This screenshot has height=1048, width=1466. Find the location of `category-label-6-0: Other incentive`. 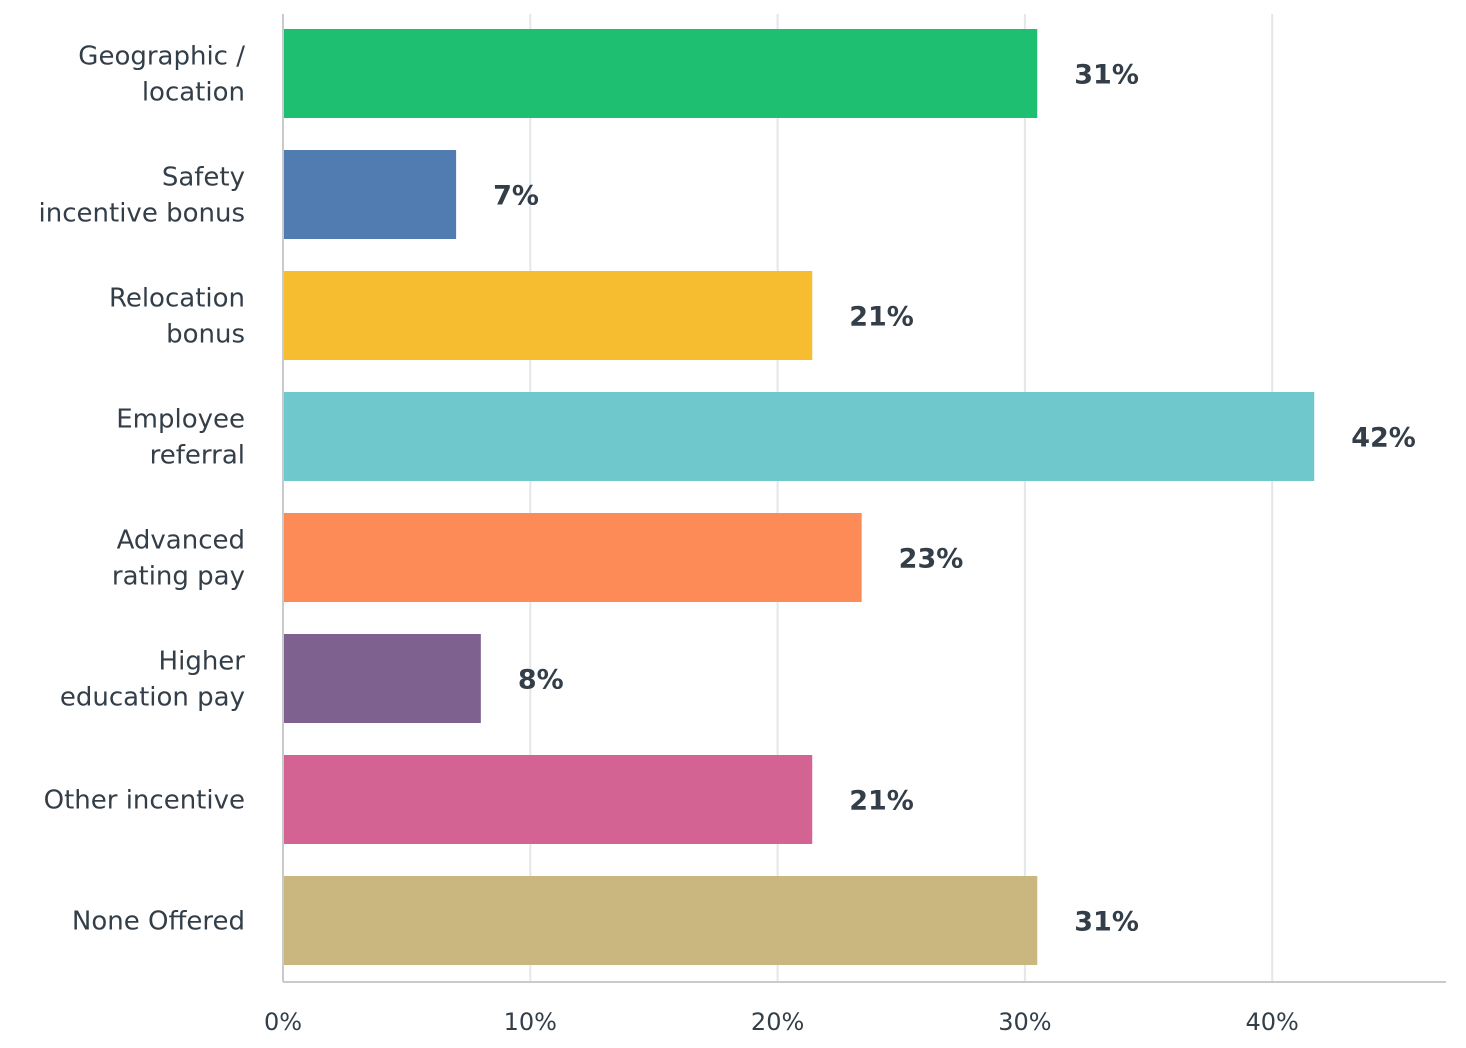

category-label-6-0: Other incentive is located at coordinates (144, 801).